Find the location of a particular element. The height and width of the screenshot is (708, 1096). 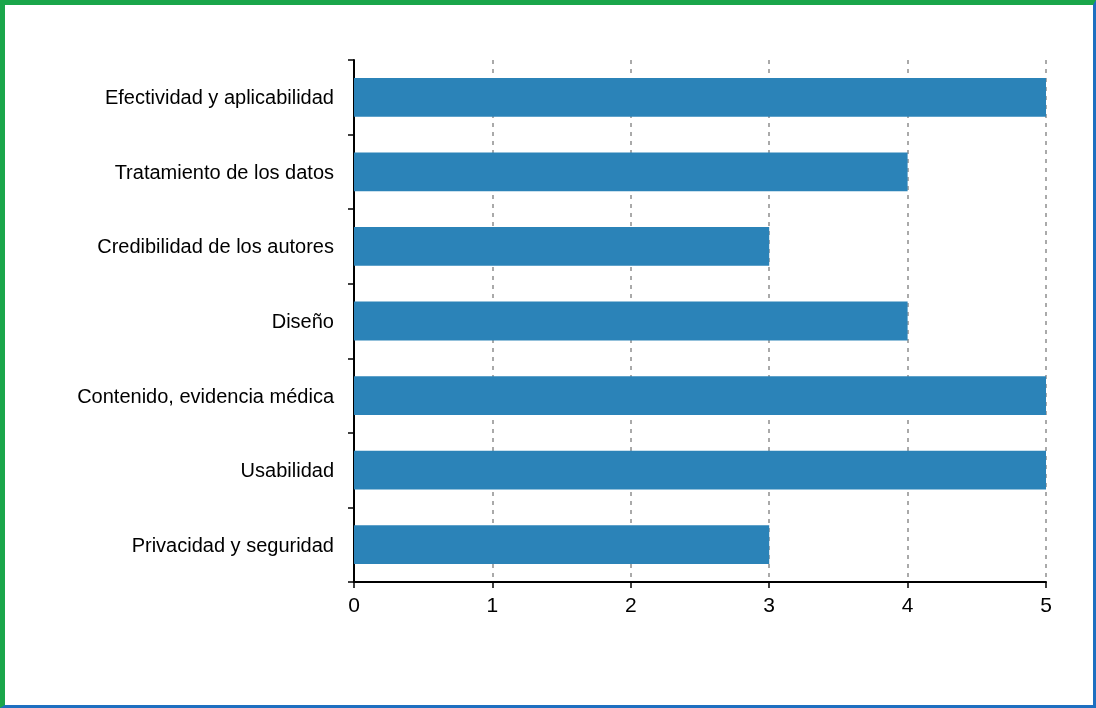

y-tick-label: Efectividad y aplicabilidad is located at coordinates (219, 97).